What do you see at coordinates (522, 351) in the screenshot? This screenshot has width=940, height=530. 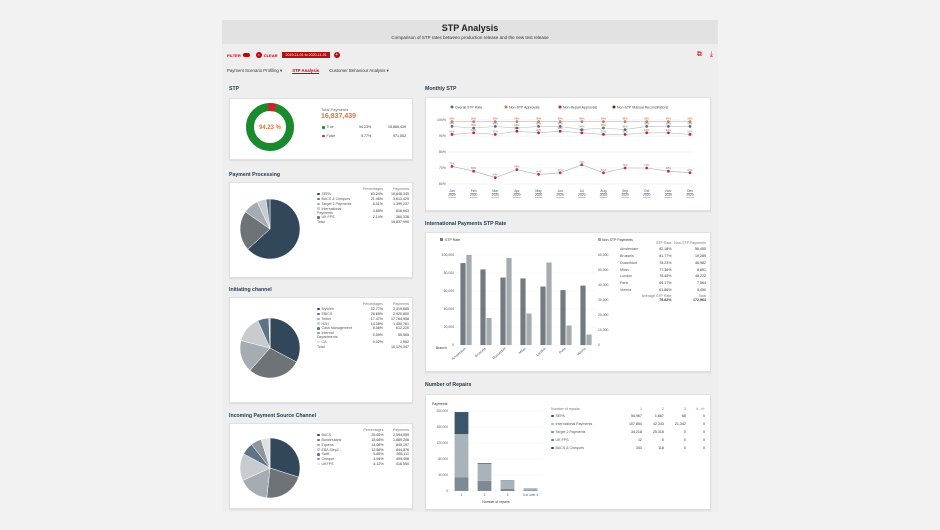 I see `x-tick-label: Milan` at bounding box center [522, 351].